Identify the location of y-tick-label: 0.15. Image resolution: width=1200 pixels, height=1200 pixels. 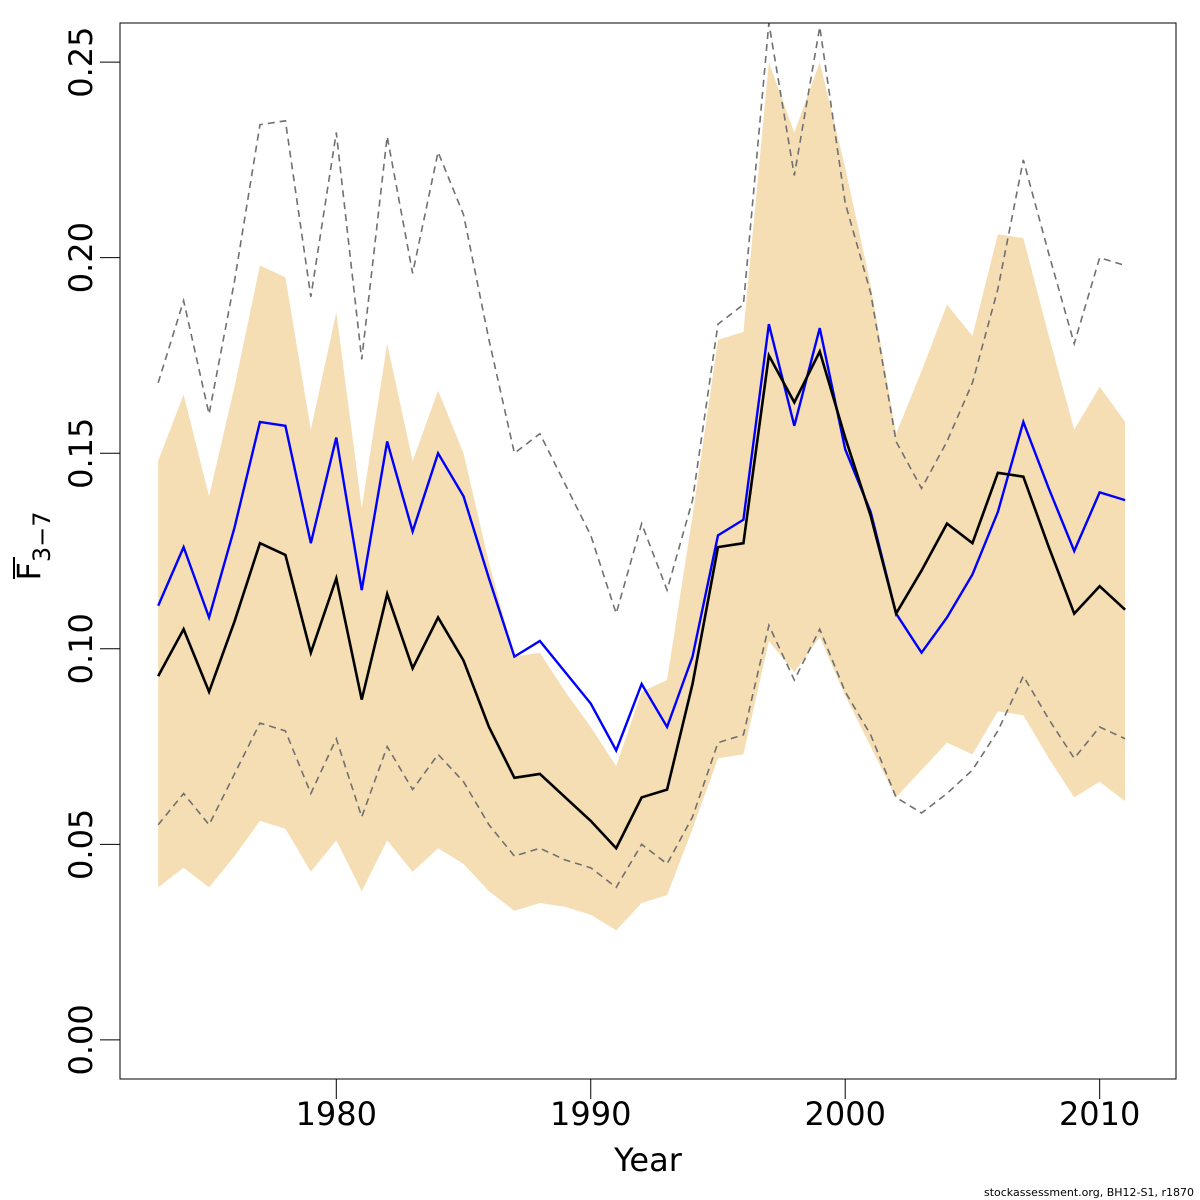
(81, 453).